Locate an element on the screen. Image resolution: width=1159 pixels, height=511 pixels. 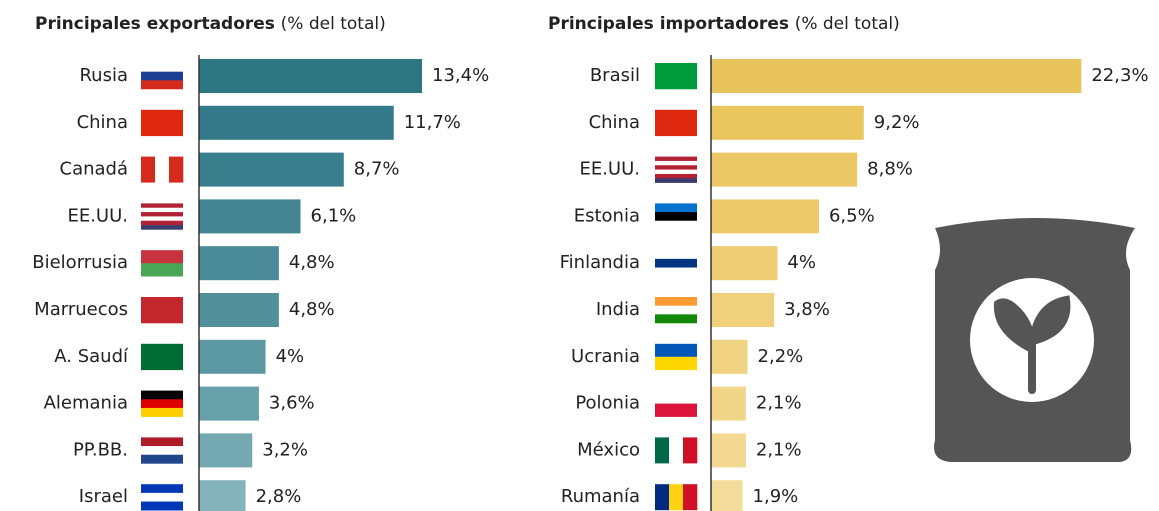
chart-title: Principales exportadores (% del total) is located at coordinates (210, 23).